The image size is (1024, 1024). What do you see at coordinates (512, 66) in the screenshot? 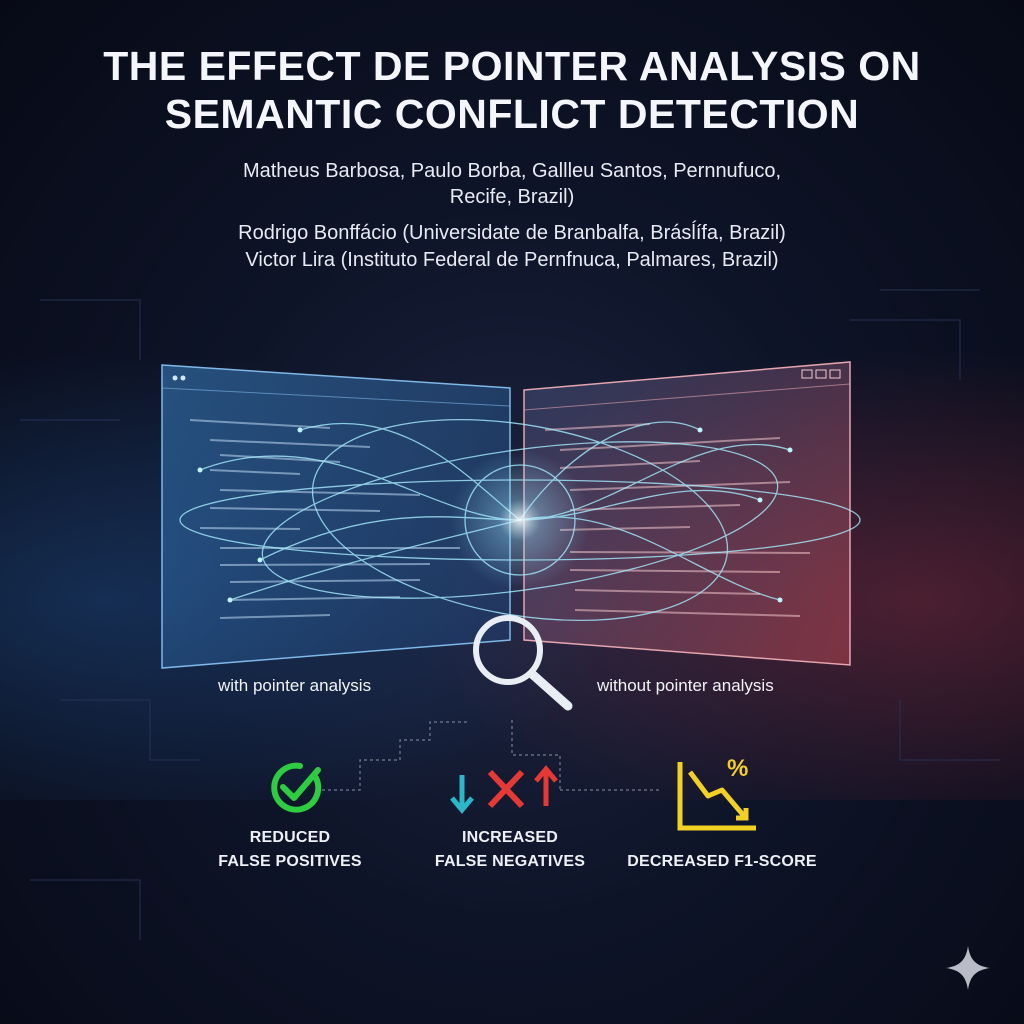
I see `title-line-1: THE EFFECT DE POINTER ANALYSIS ON` at bounding box center [512, 66].